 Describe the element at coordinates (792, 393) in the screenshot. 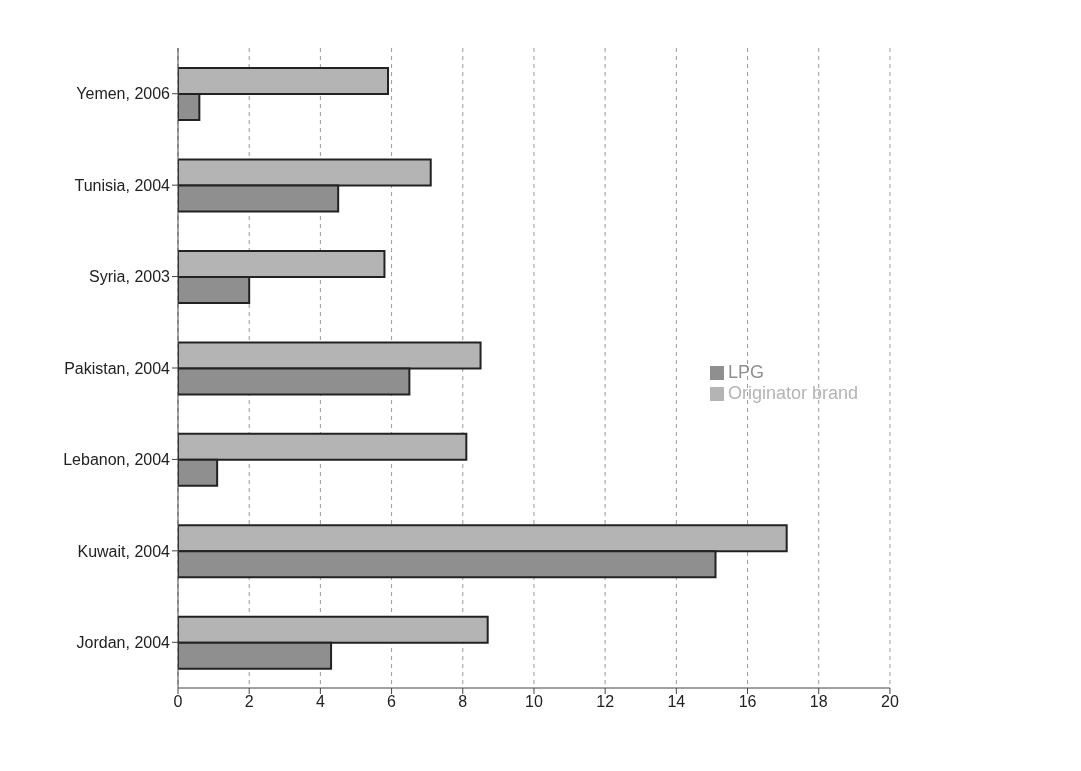

I see `legend-label: Originator brand` at that location.